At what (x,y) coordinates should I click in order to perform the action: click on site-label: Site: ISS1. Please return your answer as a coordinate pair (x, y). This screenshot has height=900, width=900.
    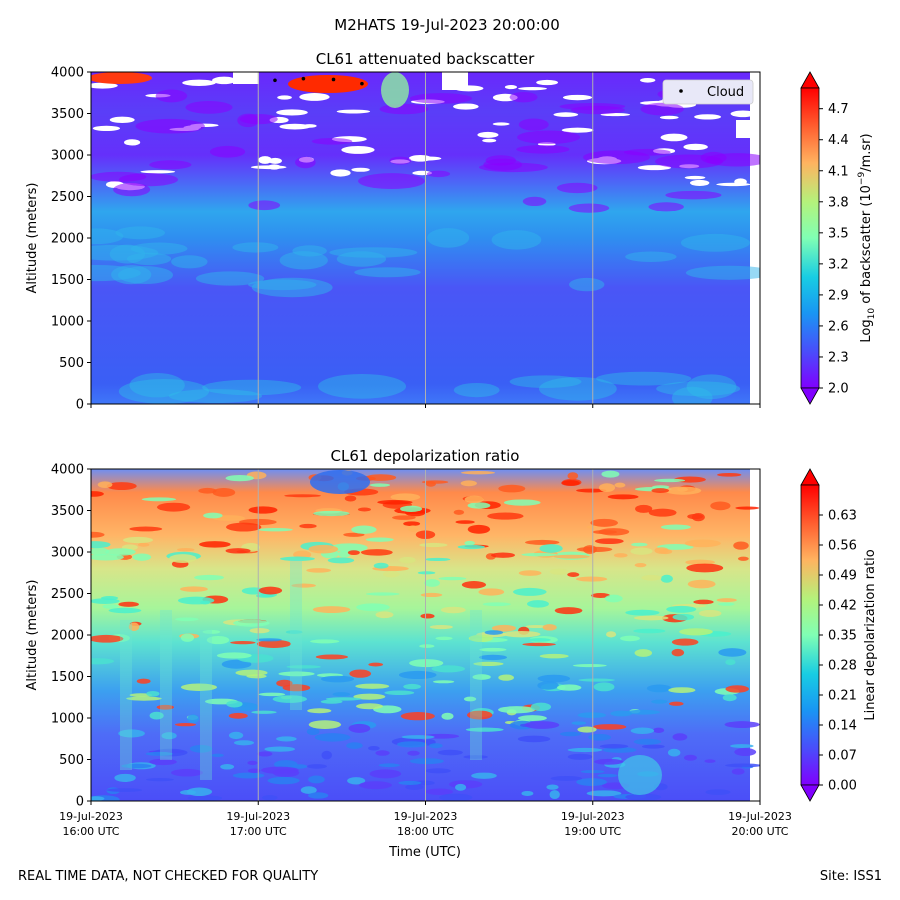
    Looking at the image, I should click on (850, 876).